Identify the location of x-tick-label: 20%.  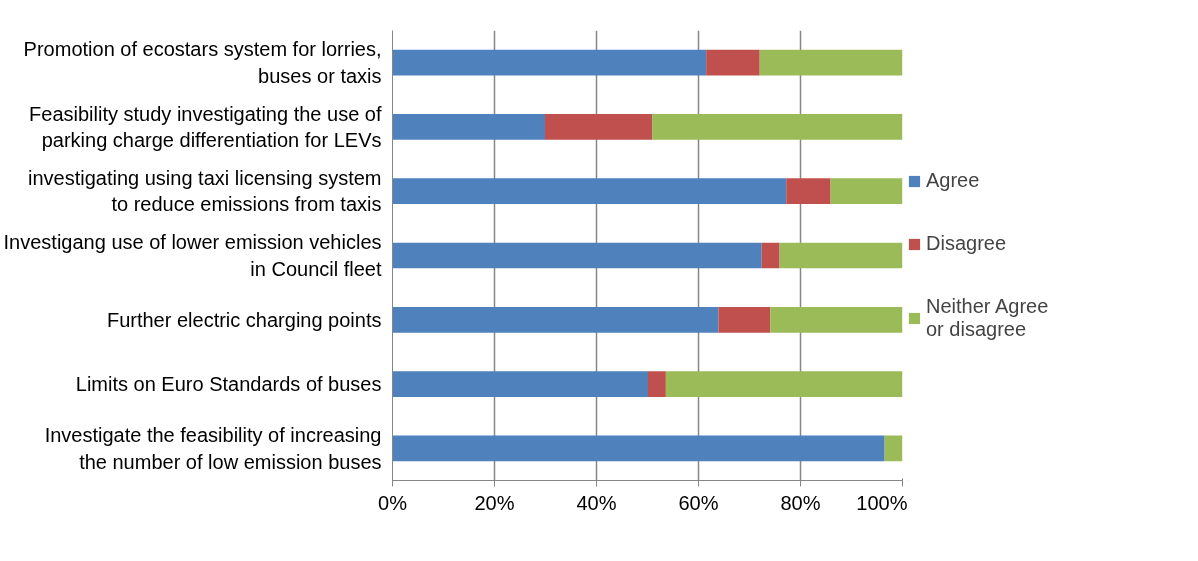
(494, 502).